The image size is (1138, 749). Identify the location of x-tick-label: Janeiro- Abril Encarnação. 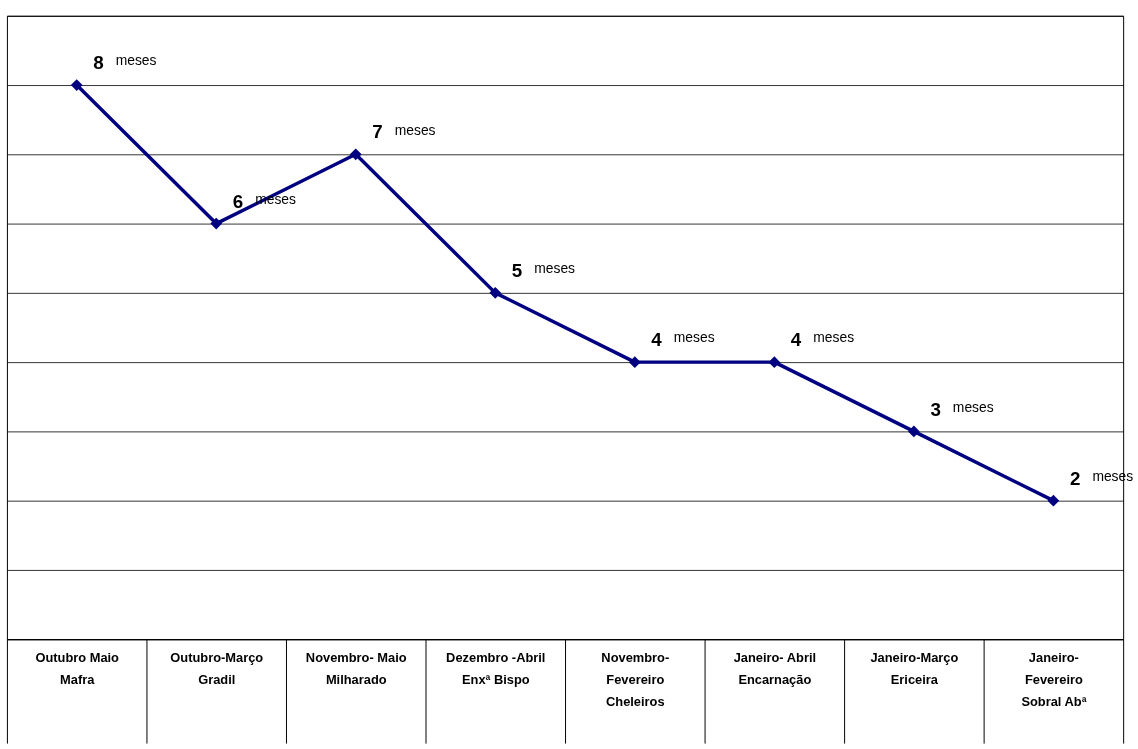
(775, 669).